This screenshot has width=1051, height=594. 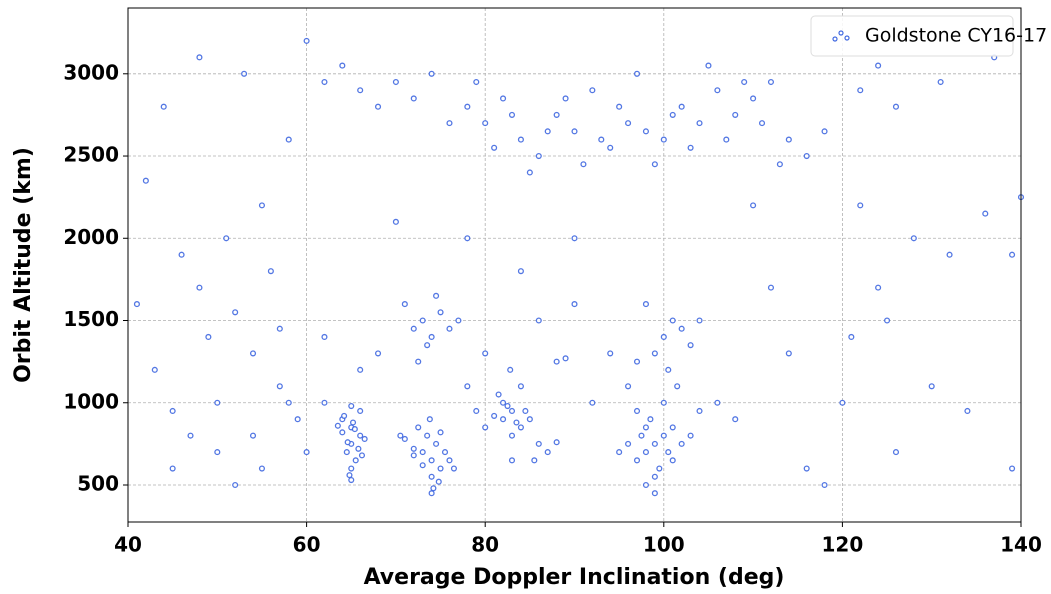 What do you see at coordinates (91, 72) in the screenshot?
I see `y-tick-label: 3000` at bounding box center [91, 72].